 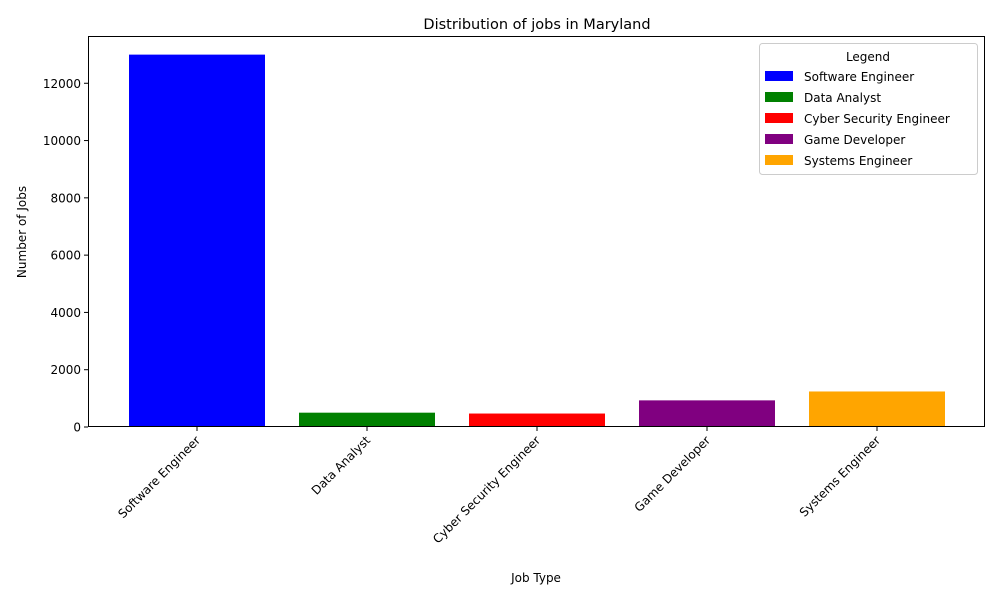 What do you see at coordinates (159, 477) in the screenshot?
I see `x-tick-label: Software Engineer` at bounding box center [159, 477].